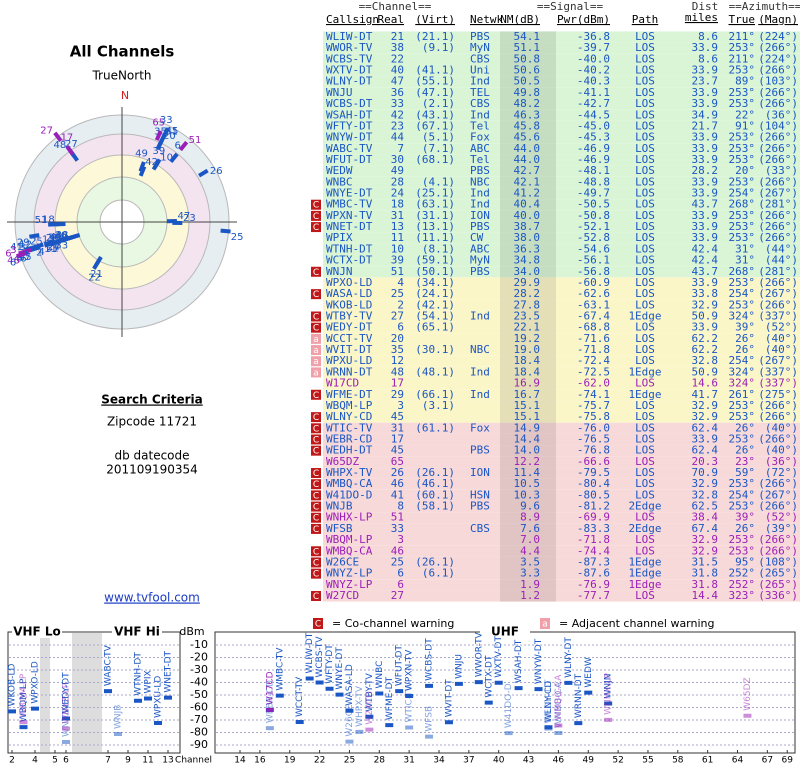  Describe the element at coordinates (527, 416) in the screenshot. I see `table-cell: 15.1` at that location.